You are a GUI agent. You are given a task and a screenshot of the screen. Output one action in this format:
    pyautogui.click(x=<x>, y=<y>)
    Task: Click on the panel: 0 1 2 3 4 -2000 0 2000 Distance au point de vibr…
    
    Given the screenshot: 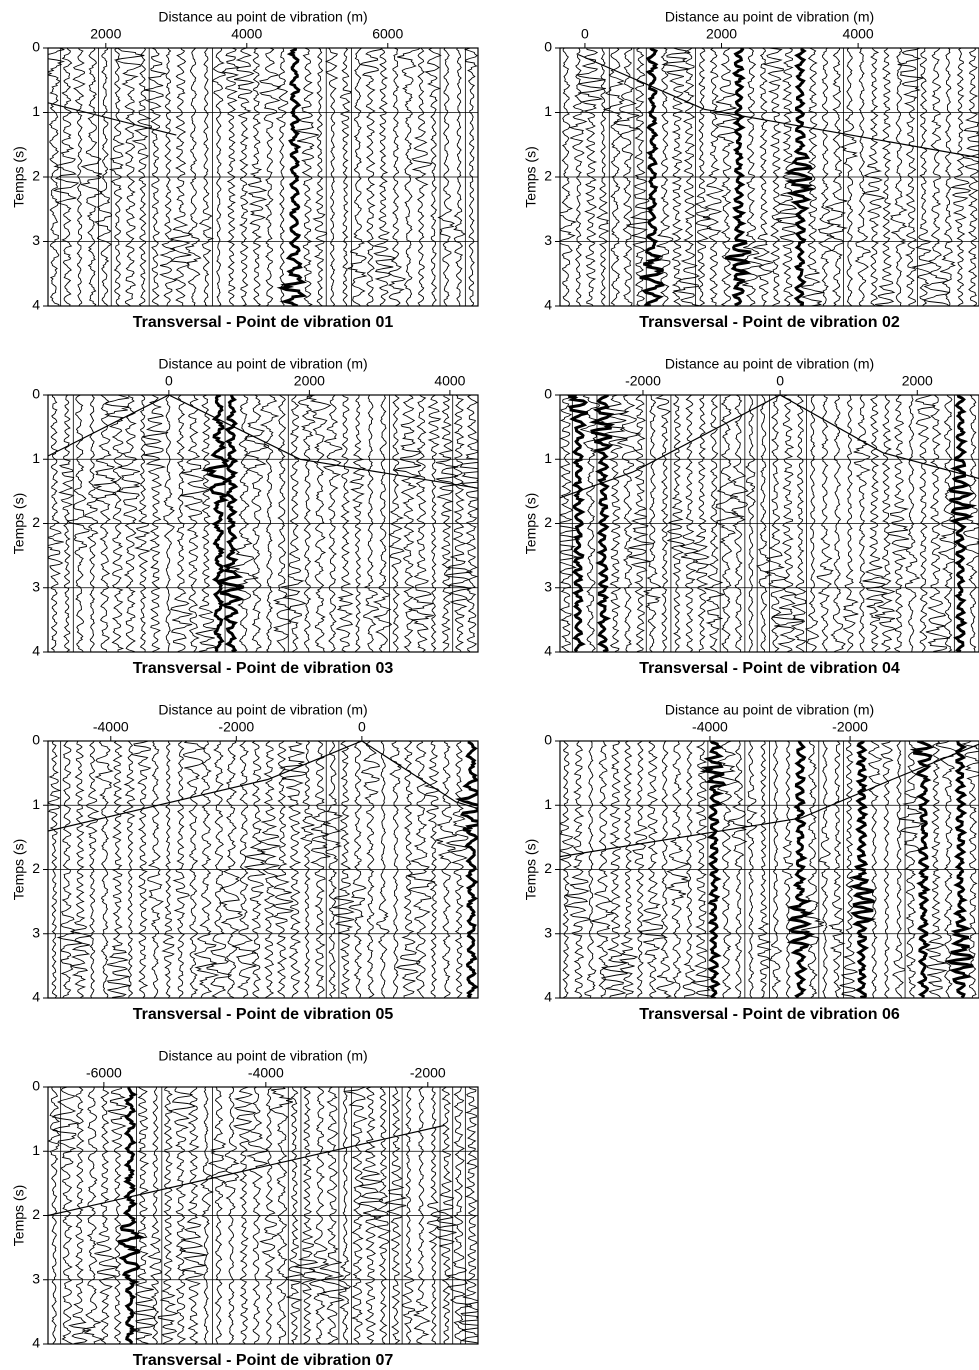 What is the action you would take?
    pyautogui.click(x=751, y=516)
    